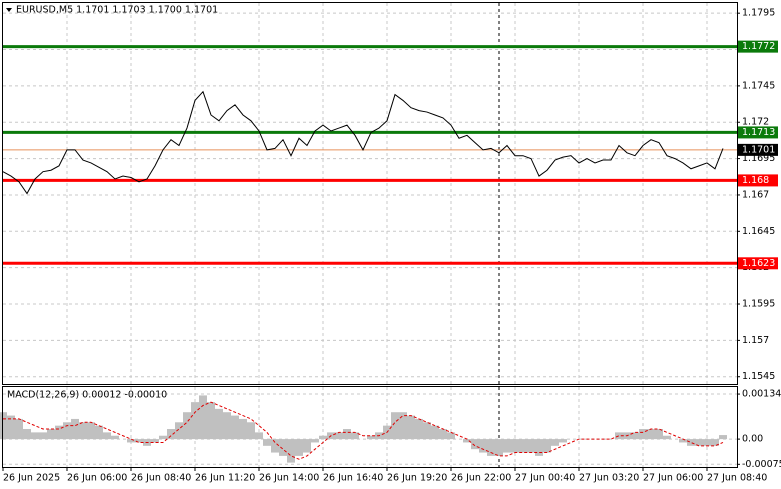 This screenshot has width=781, height=489. What do you see at coordinates (755, 340) in the screenshot?
I see `y-tick-label: 1.157` at bounding box center [755, 340].